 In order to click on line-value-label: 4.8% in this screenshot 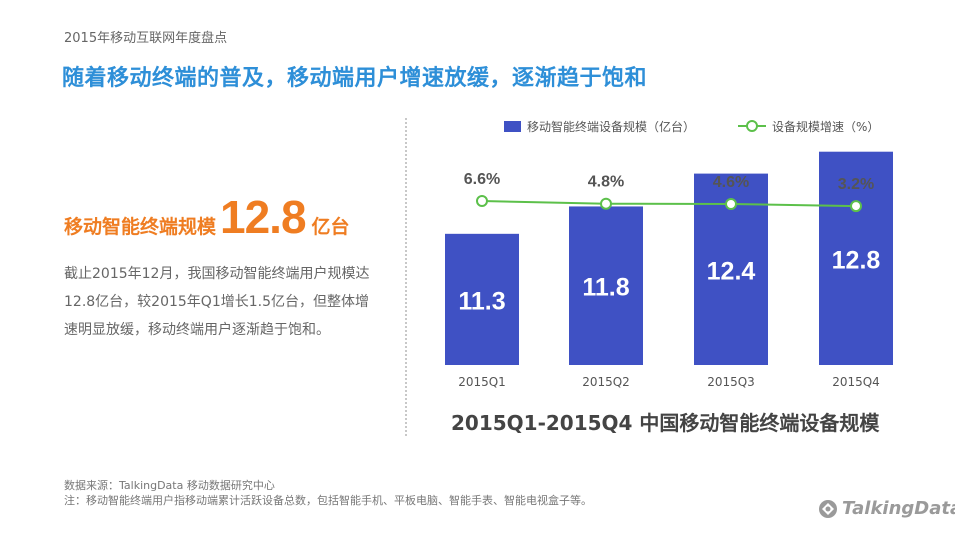, I will do `click(606, 182)`.